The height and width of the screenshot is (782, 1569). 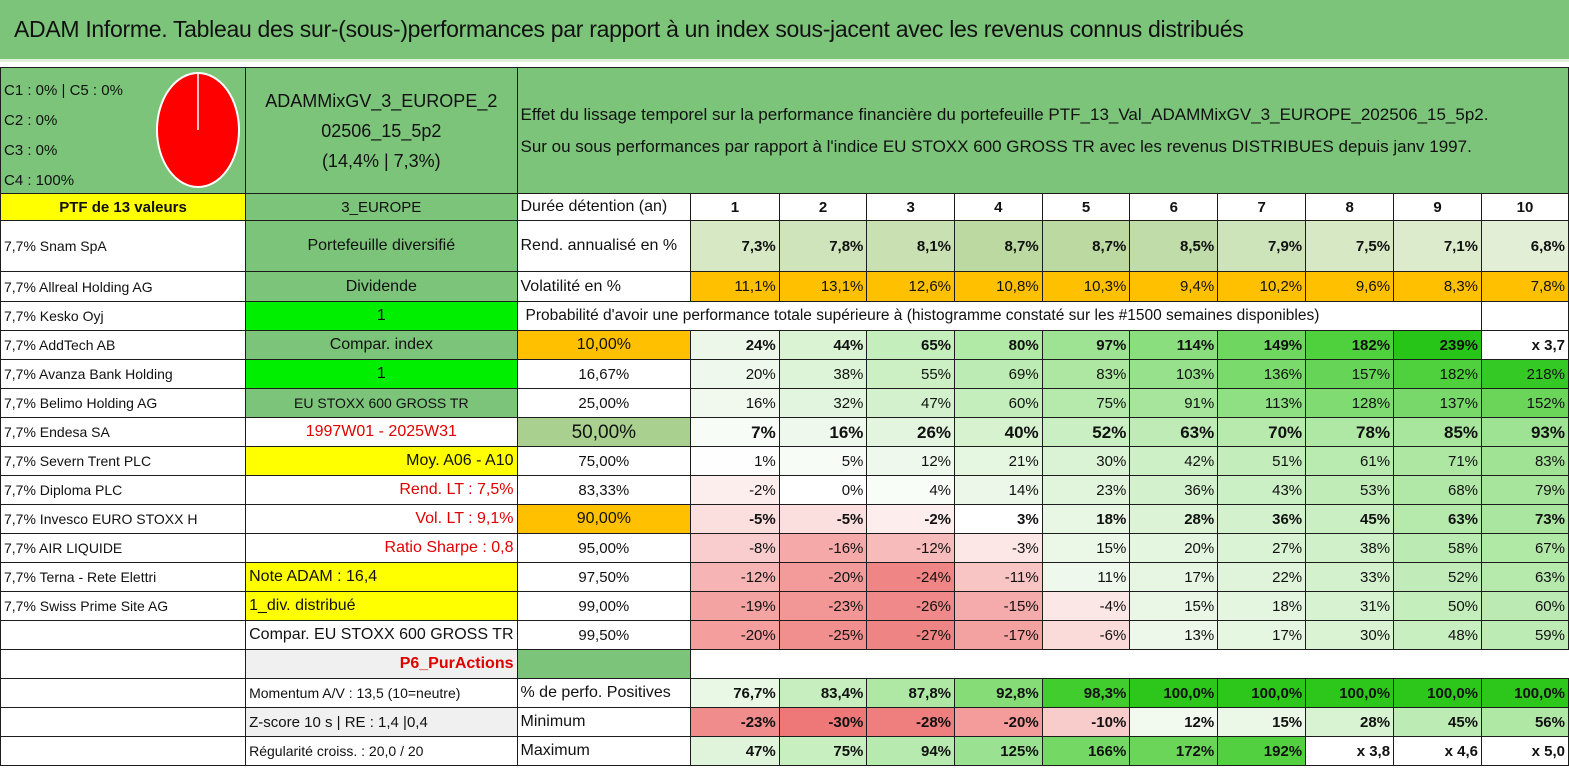 I want to click on quantile-value: 26%, so click(x=911, y=432).